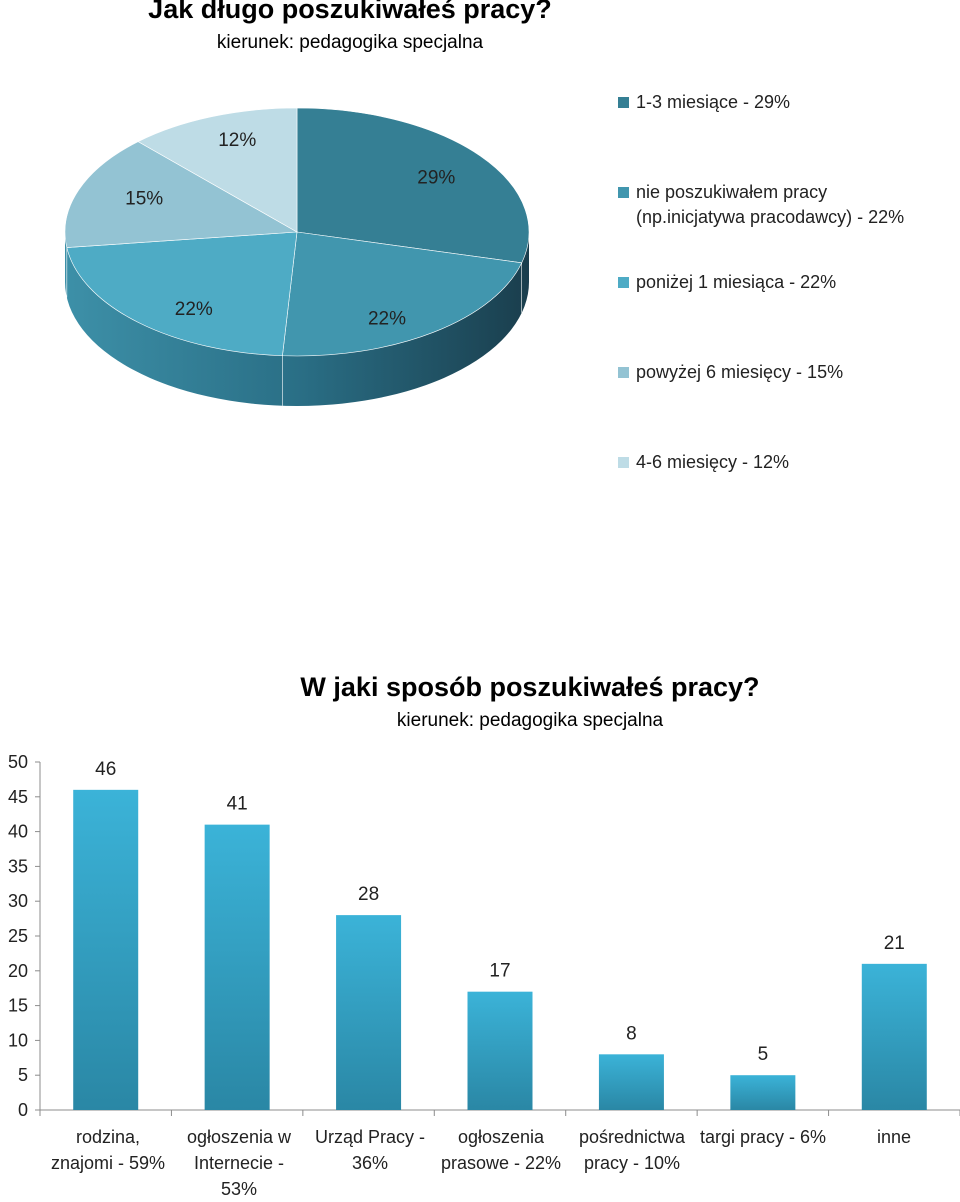 This screenshot has width=960, height=1202. I want to click on x-tick-label: ogłoszenia prasowe - 22%, so click(501, 1150).